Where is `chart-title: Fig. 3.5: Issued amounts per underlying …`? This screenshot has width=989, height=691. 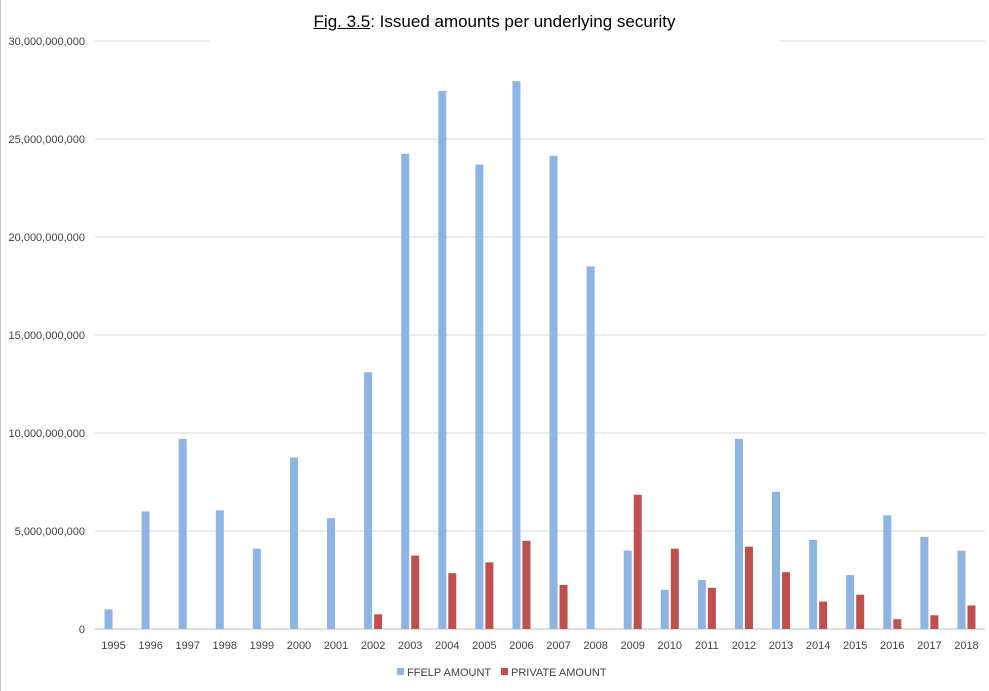
chart-title: Fig. 3.5: Issued amounts per underlying … is located at coordinates (494, 22).